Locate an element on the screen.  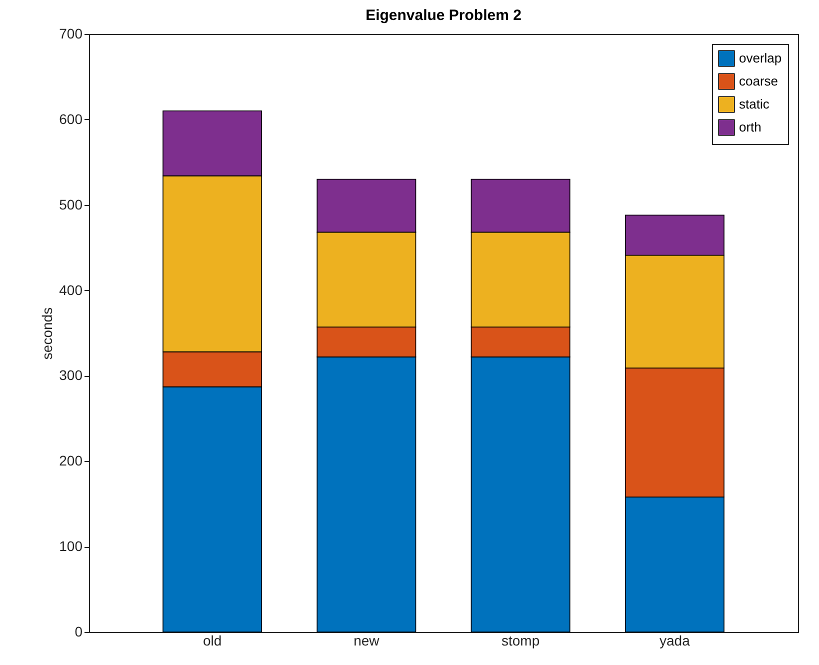
y-tick-label: 500 is located at coordinates (71, 204).